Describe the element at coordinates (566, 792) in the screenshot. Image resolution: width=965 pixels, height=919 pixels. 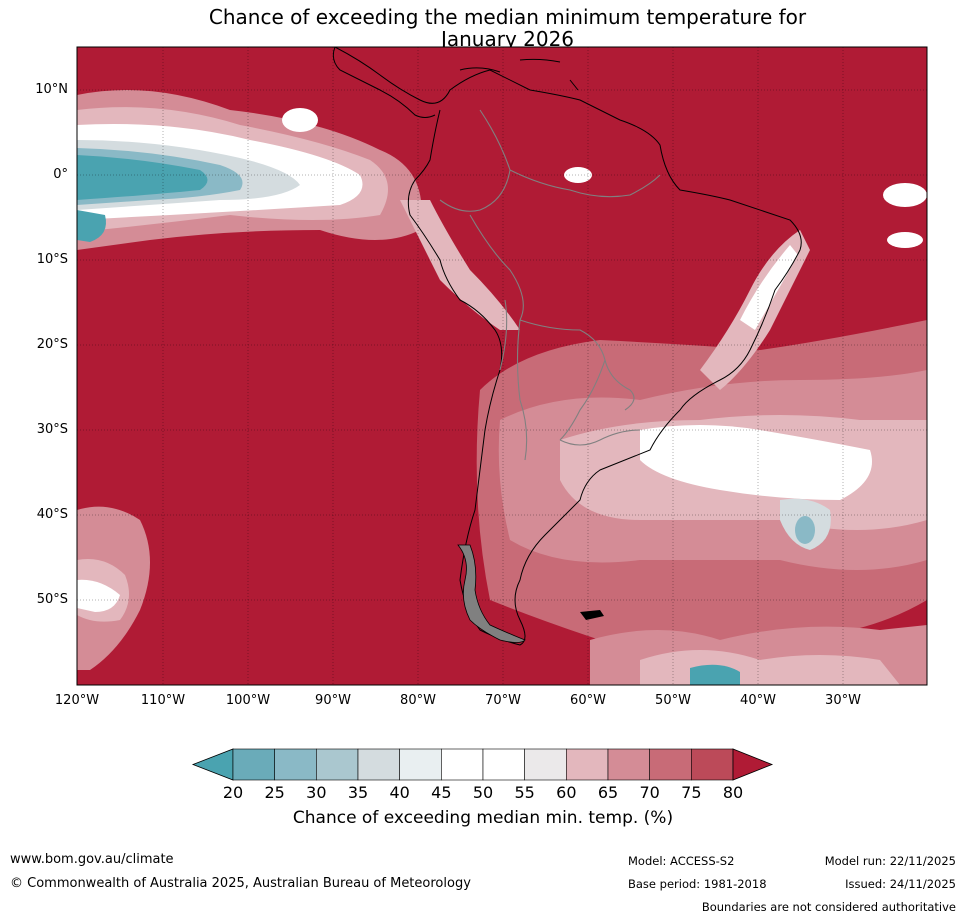
I see `colorbar-tick-label: 60` at that location.